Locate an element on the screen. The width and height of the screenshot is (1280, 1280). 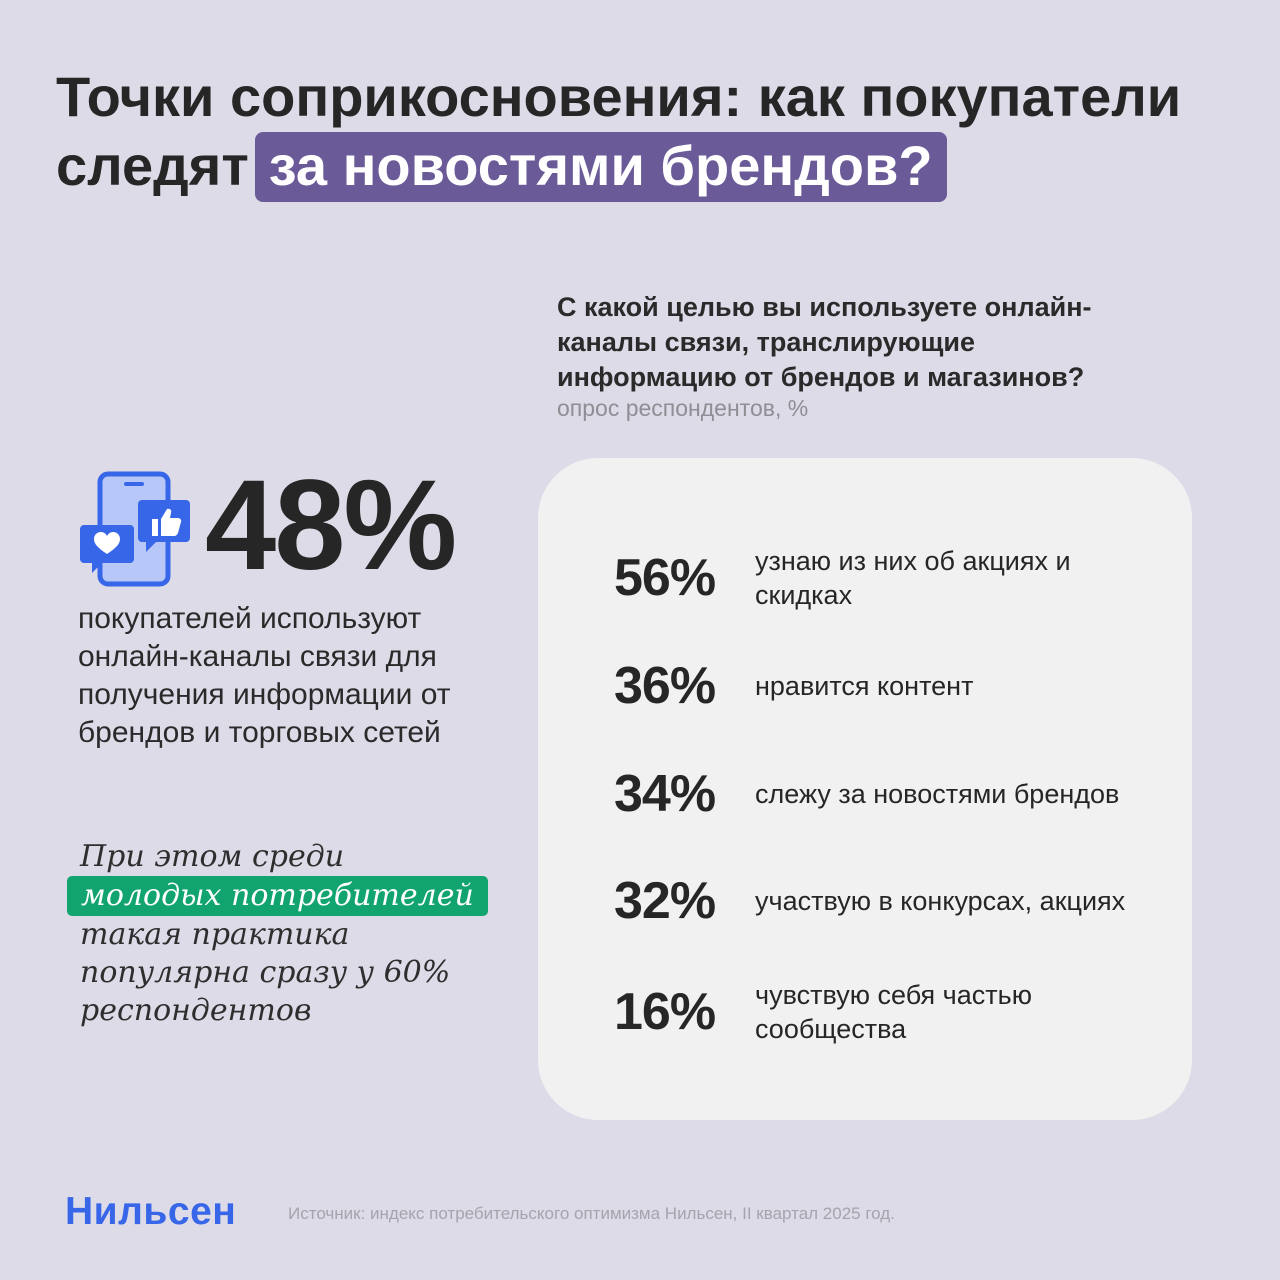
title-line-1: Точки соприкосновения: как покупатели is located at coordinates (619, 96).